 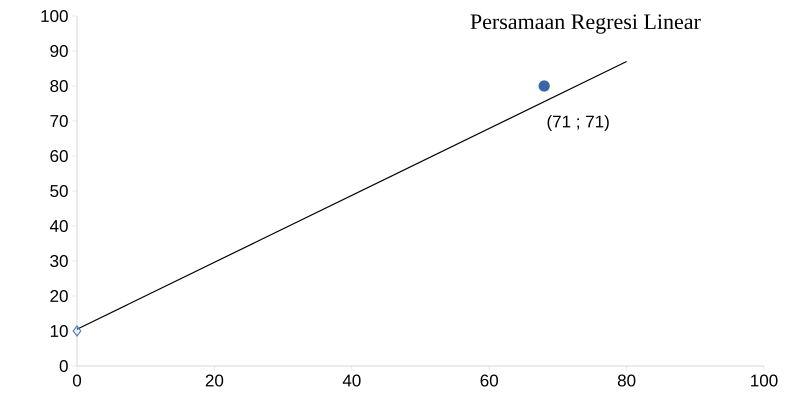 I want to click on y-tick-label: 30, so click(x=59, y=261).